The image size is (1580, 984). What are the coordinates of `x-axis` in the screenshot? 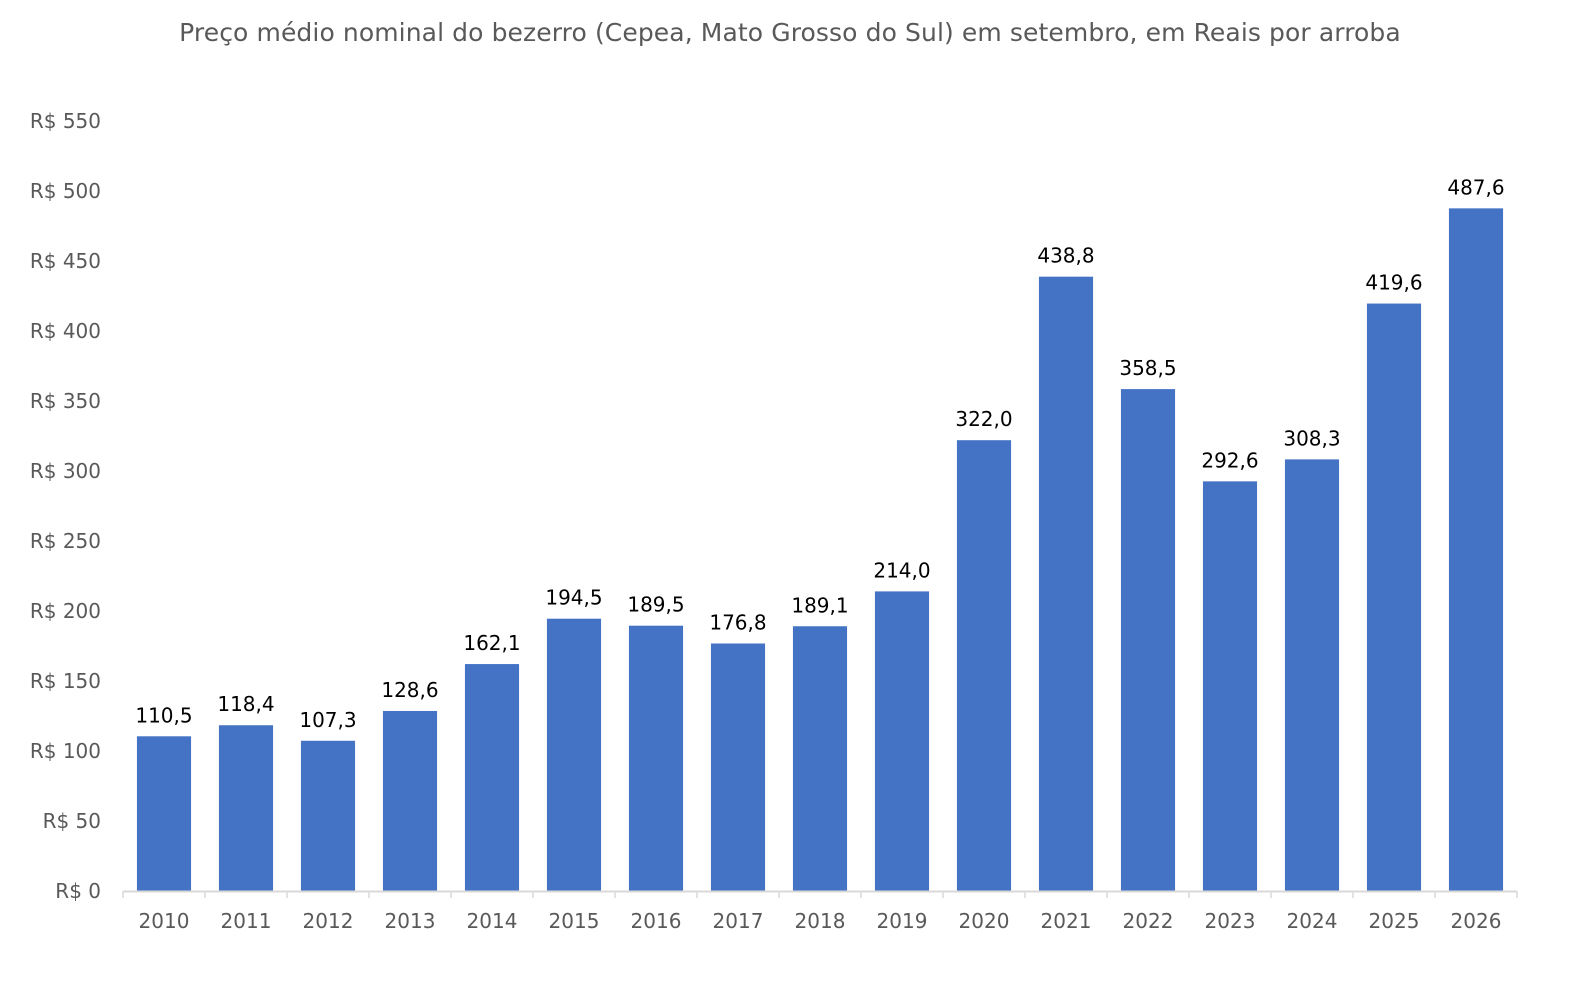 It's located at (820, 894).